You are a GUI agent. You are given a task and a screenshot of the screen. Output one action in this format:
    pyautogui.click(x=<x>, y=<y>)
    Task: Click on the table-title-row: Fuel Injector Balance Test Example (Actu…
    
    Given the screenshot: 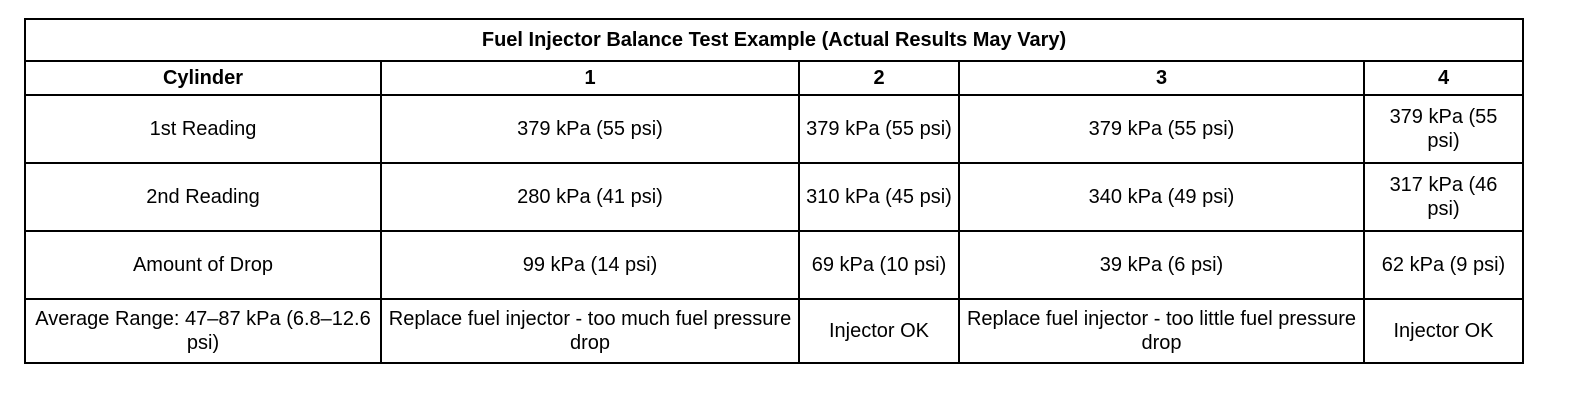 What is the action you would take?
    pyautogui.click(x=774, y=40)
    